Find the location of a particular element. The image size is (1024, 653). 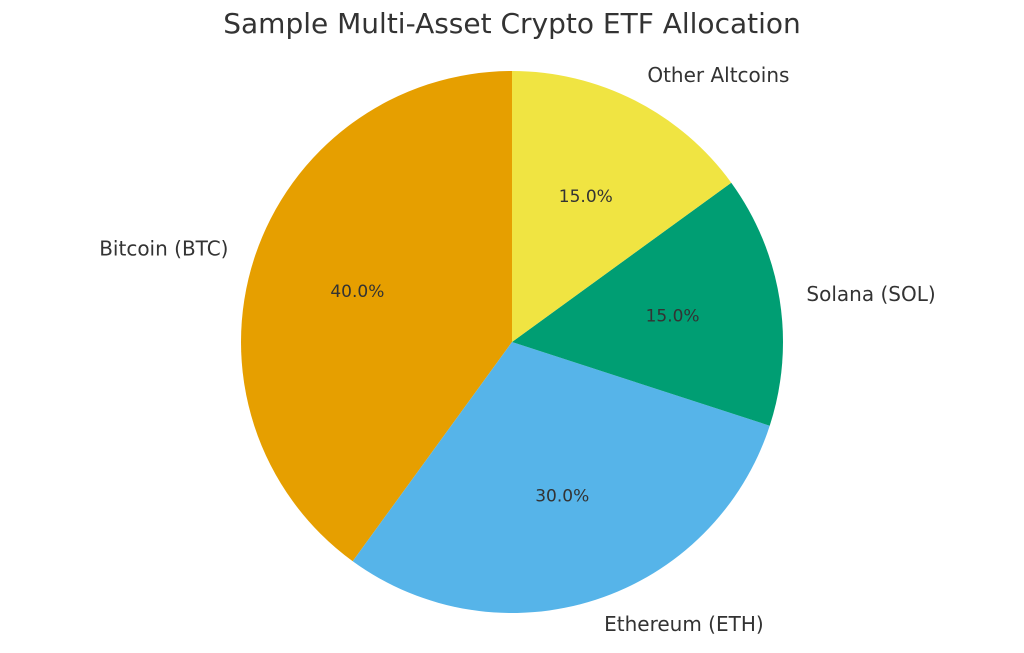

slice-label: Solana (SOL) is located at coordinates (870, 294).